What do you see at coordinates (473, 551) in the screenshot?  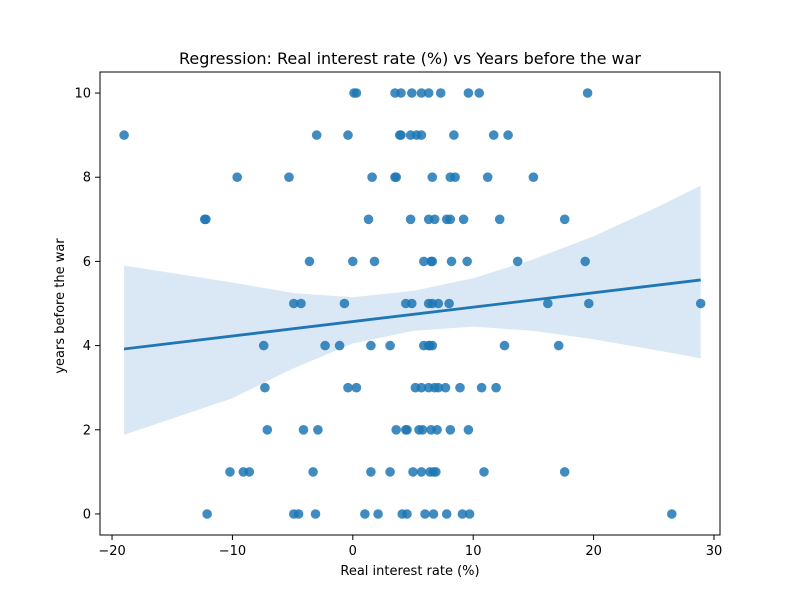 I see `x-tick-label: 10` at bounding box center [473, 551].